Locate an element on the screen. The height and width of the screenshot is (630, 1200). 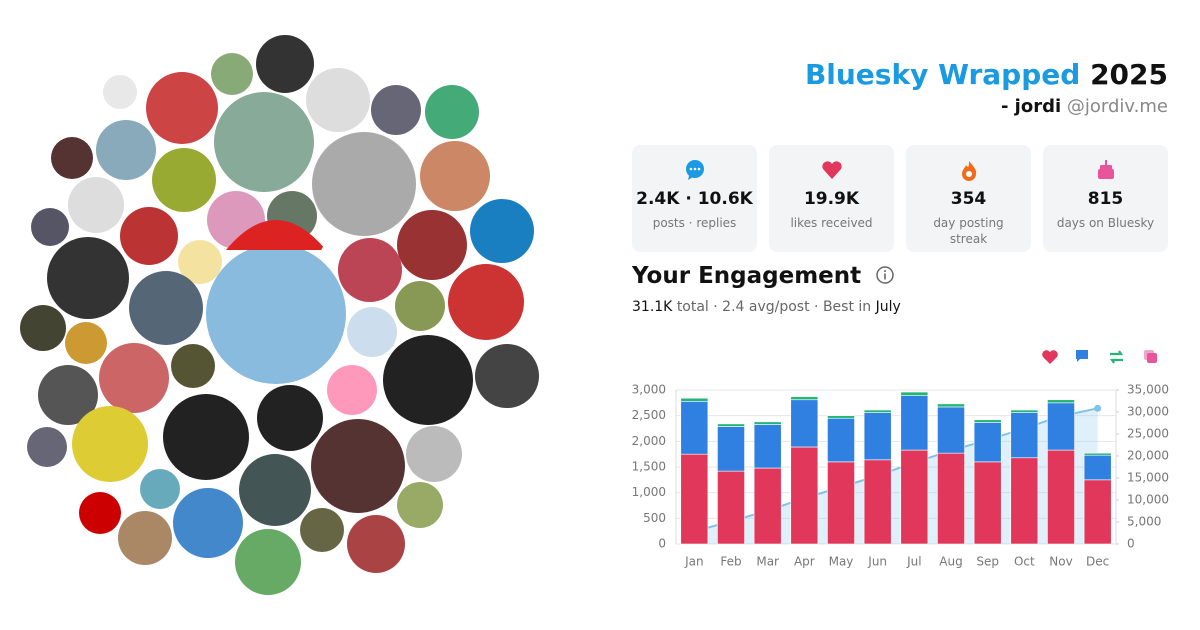
y-tick-label: 500 is located at coordinates (654, 518).